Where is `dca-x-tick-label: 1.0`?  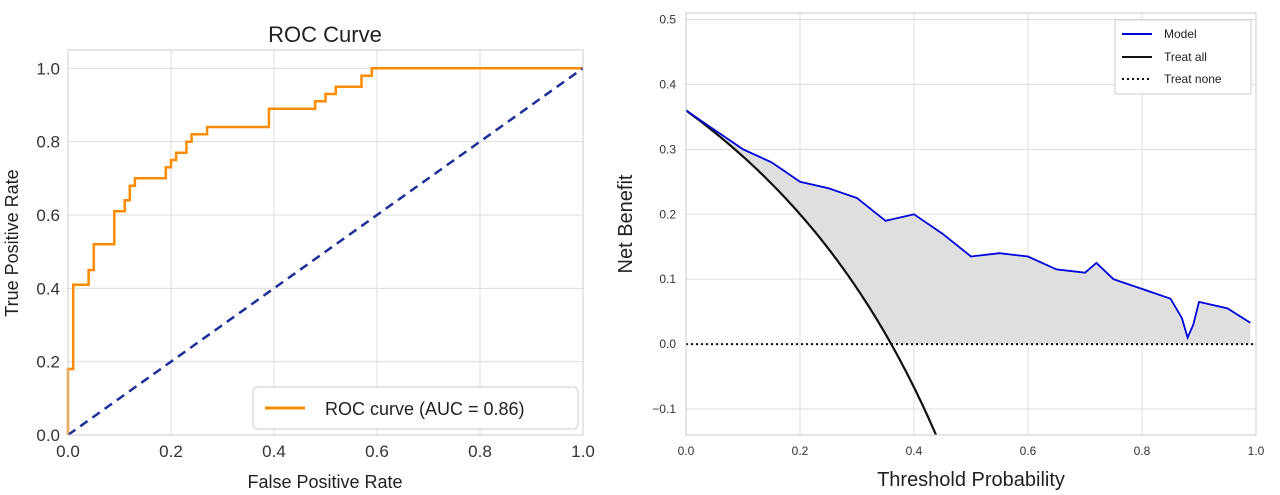
dca-x-tick-label: 1.0 is located at coordinates (1256, 451).